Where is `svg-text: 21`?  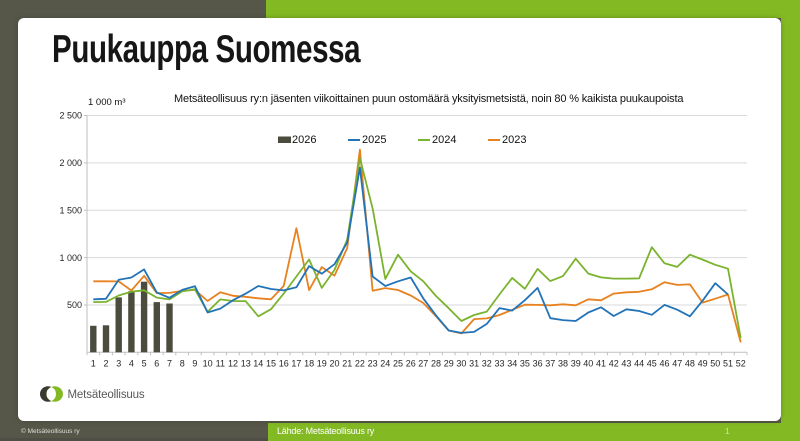
svg-text: 21 is located at coordinates (347, 364).